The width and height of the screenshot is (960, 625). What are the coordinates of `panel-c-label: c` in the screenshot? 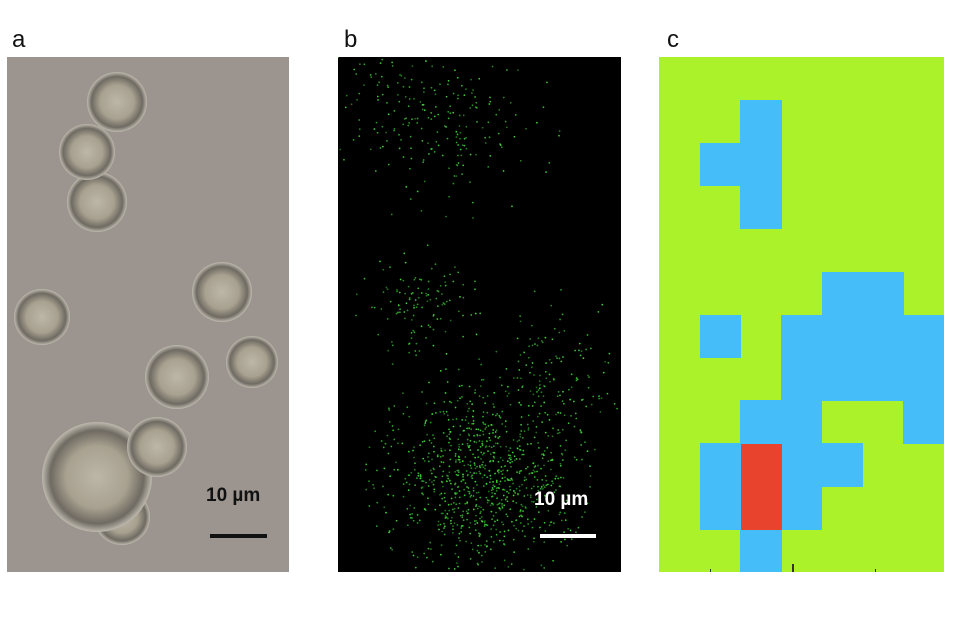 It's located at (673, 39).